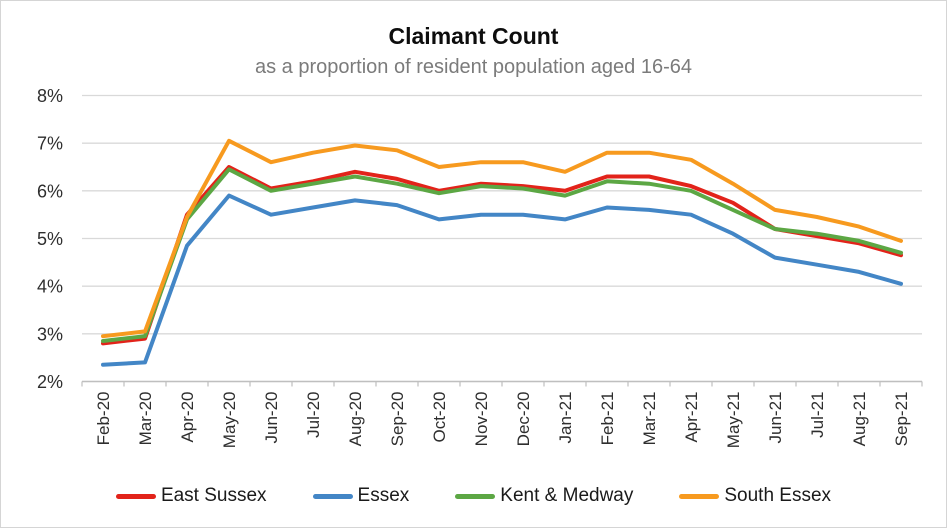 Image resolution: width=947 pixels, height=528 pixels. I want to click on x-axis-label: Feb-21, so click(607, 419).